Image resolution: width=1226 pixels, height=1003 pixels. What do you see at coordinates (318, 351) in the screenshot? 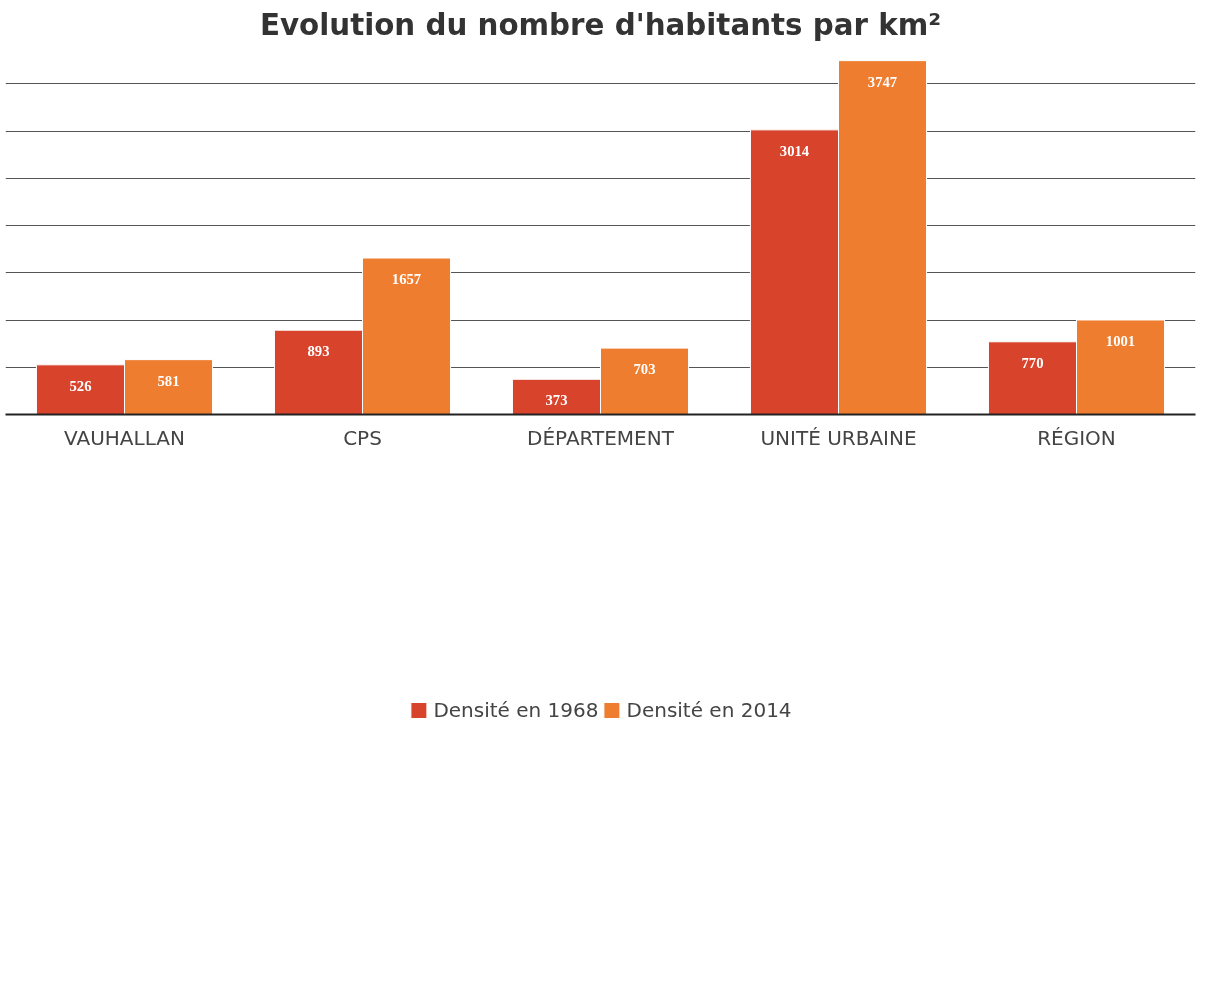
I see `data-label: 893` at bounding box center [318, 351].